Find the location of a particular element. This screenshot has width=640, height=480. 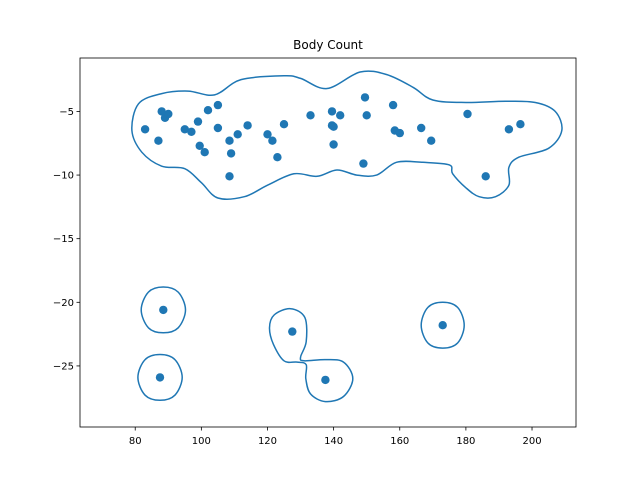

x-tick-label: 80 is located at coordinates (135, 441).